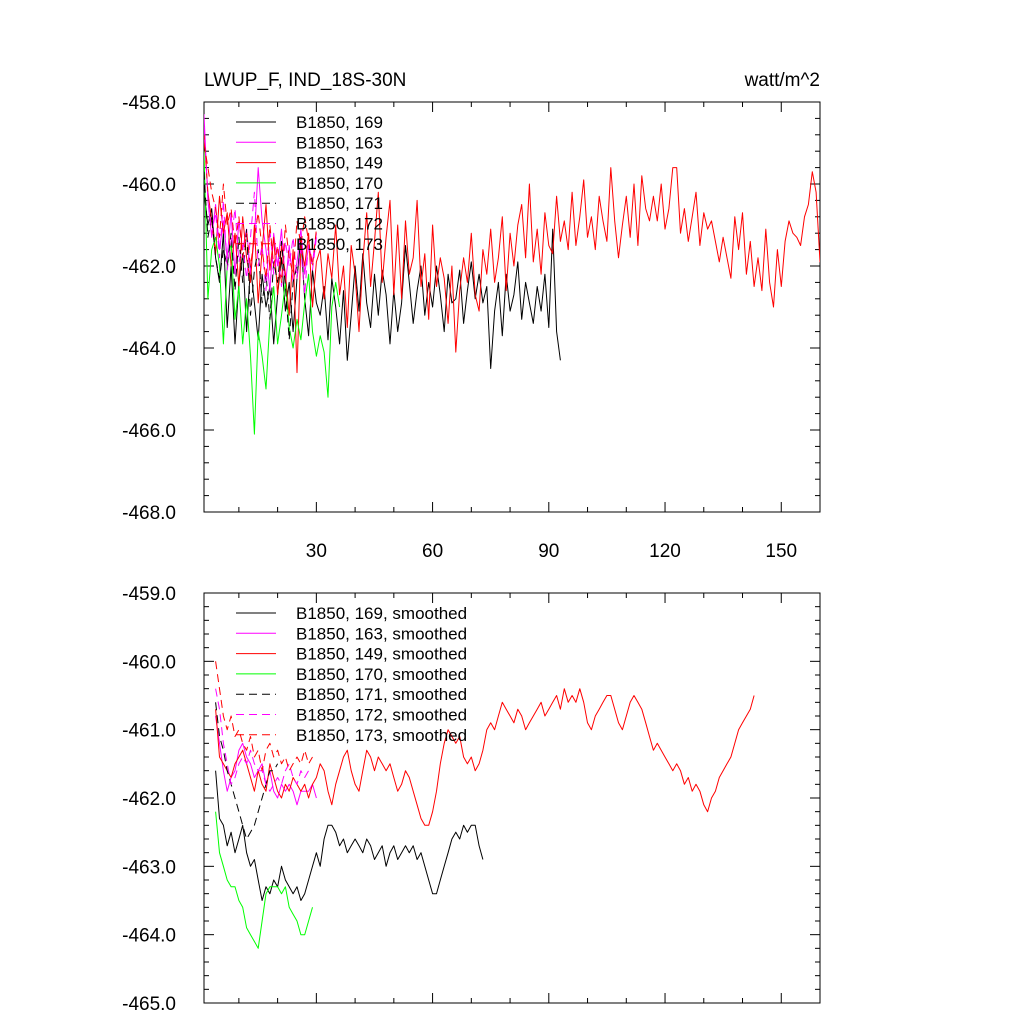 This screenshot has width=1024, height=1024. I want to click on x-tick-label: 150, so click(781, 551).